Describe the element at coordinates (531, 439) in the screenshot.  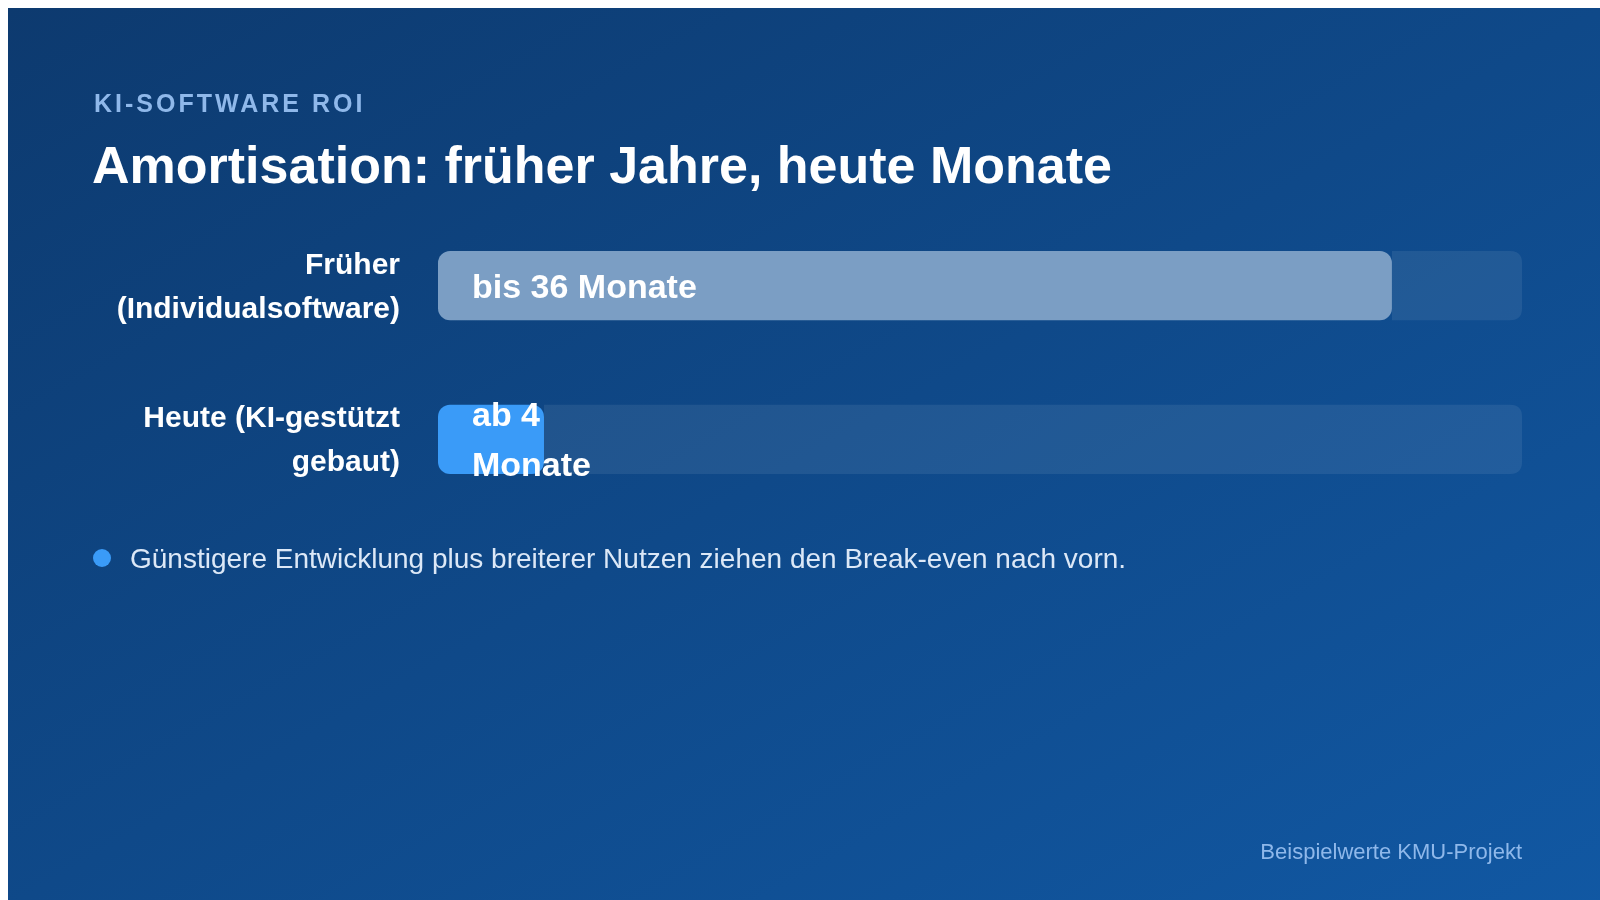
I see `data-label: ab 4 Monate` at that location.